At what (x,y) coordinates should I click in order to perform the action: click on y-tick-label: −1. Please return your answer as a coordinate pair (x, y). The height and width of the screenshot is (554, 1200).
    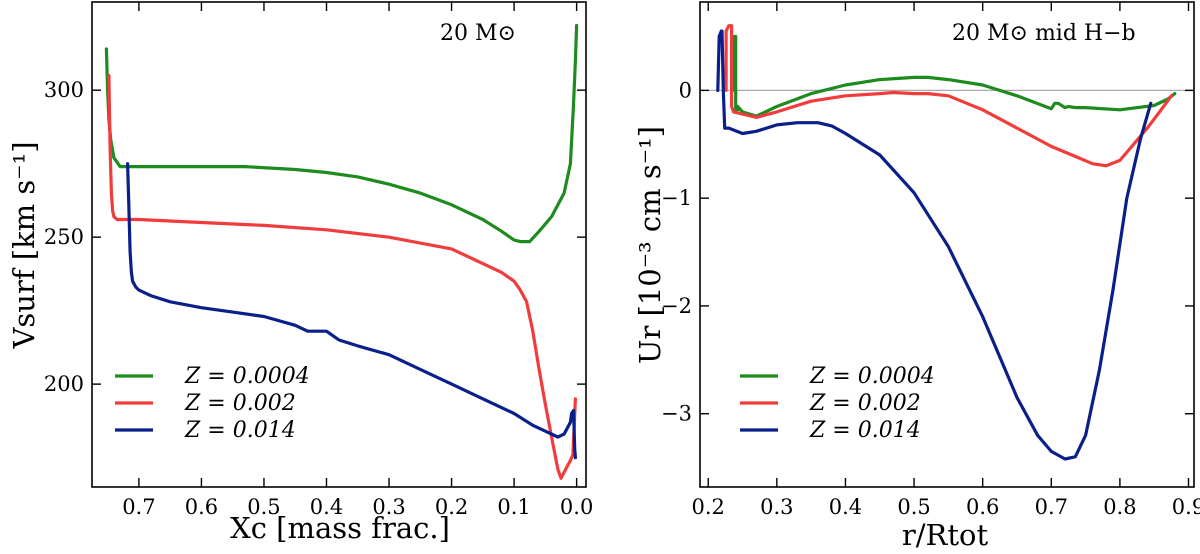
    Looking at the image, I should click on (676, 198).